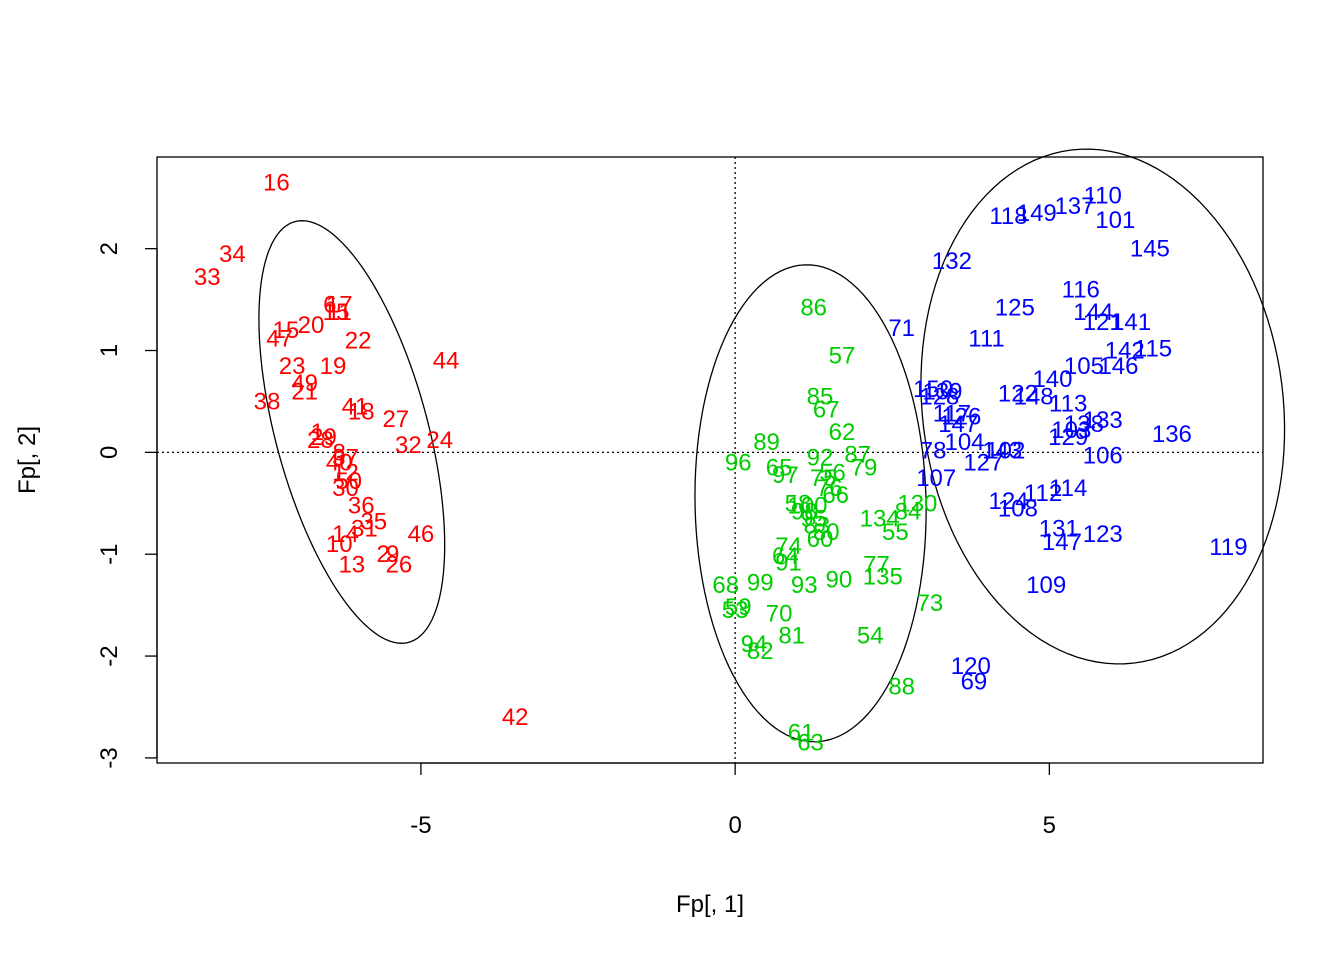 The height and width of the screenshot is (960, 1344). Describe the element at coordinates (842, 432) in the screenshot. I see `point-label-group2-62: 62` at that location.